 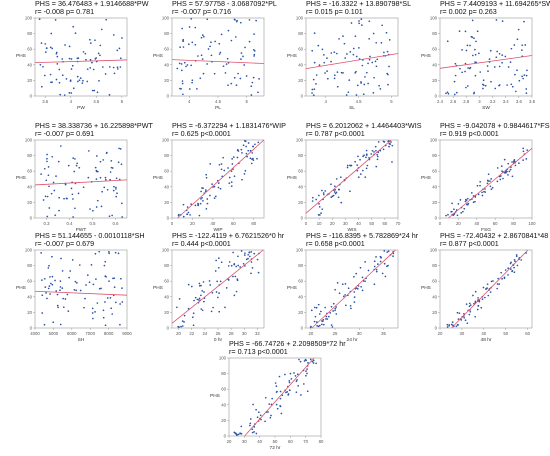 I want to click on y-tick-label: 20, so click(x=29, y=312).